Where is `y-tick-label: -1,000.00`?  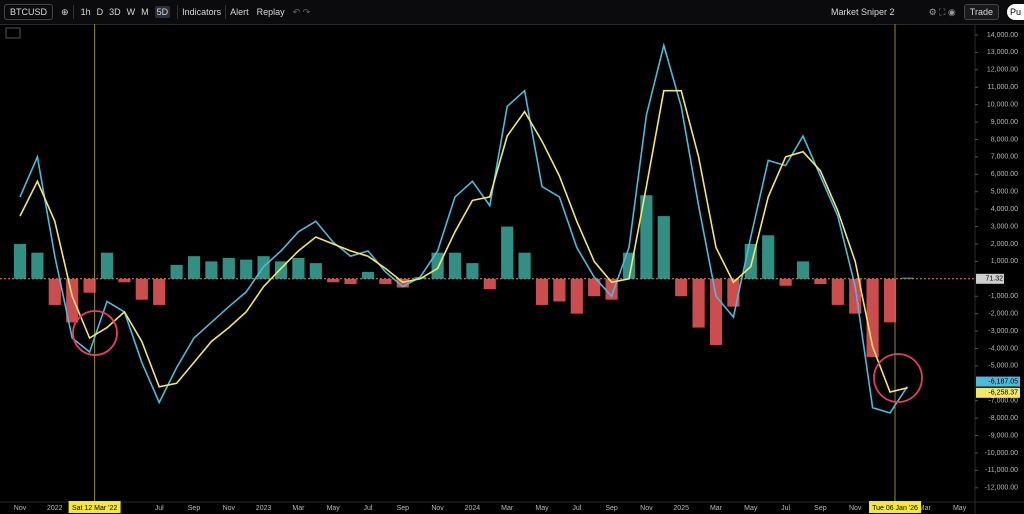 y-tick-label: -1,000.00 is located at coordinates (1003, 296).